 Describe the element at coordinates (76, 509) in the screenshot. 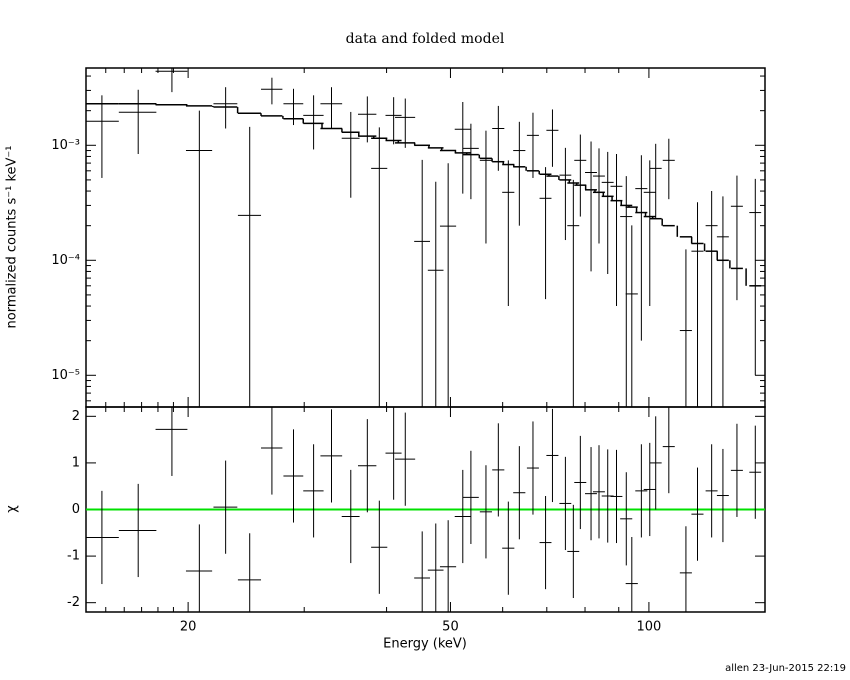

I see `y-tick-label: 0` at that location.